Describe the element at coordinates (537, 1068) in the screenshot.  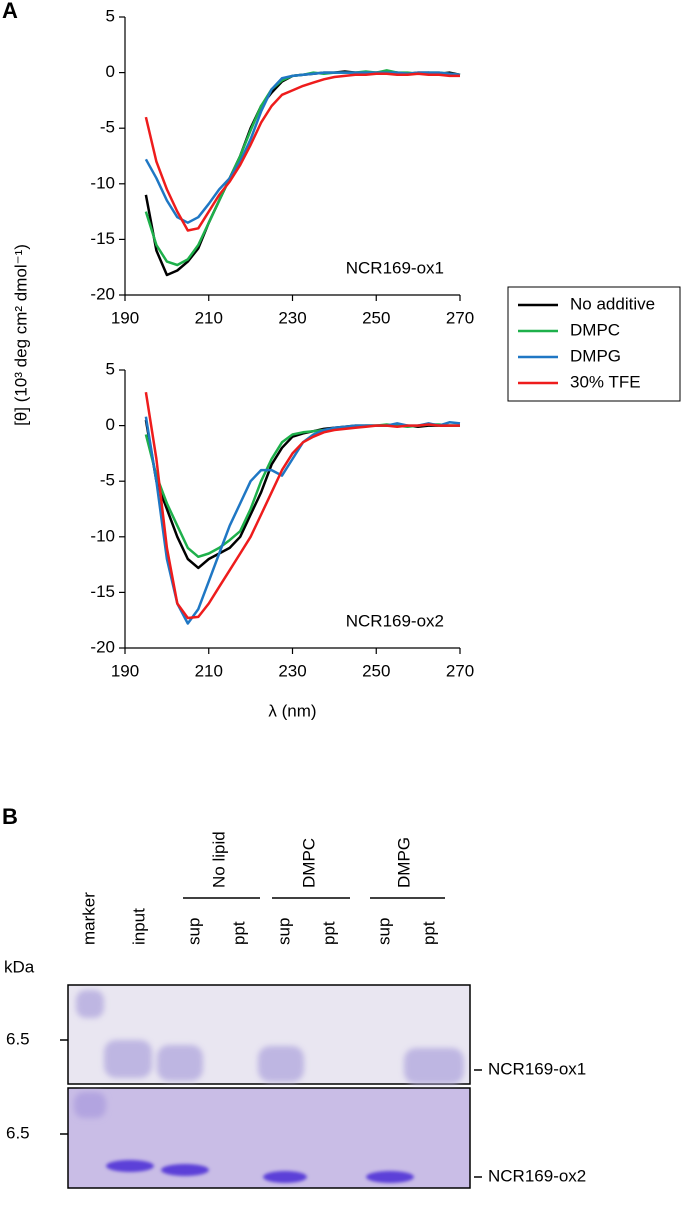
I see `band-label: NCR169-ox1` at that location.